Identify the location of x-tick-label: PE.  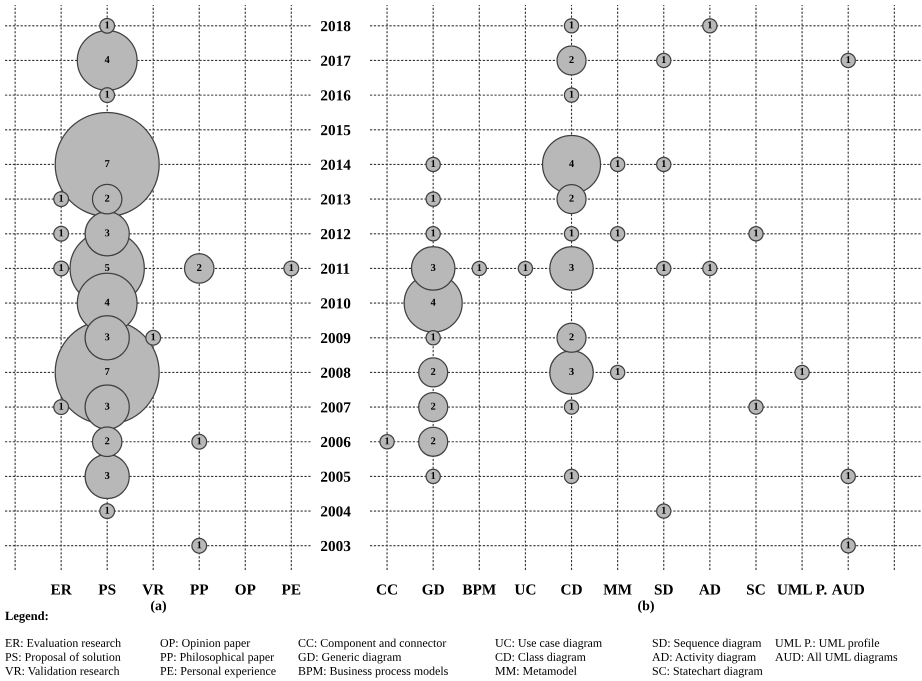
(291, 589).